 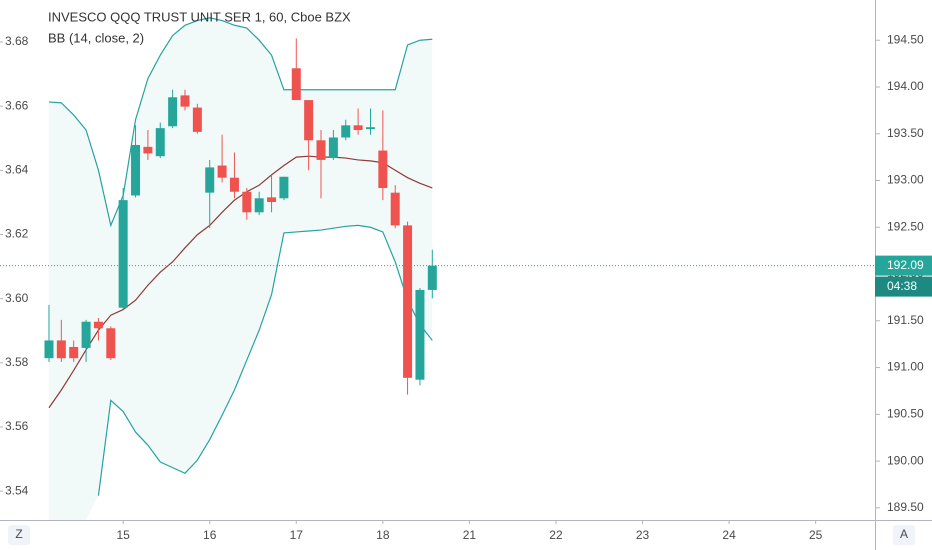 I want to click on y-tick-label: 189.50, so click(x=905, y=507).